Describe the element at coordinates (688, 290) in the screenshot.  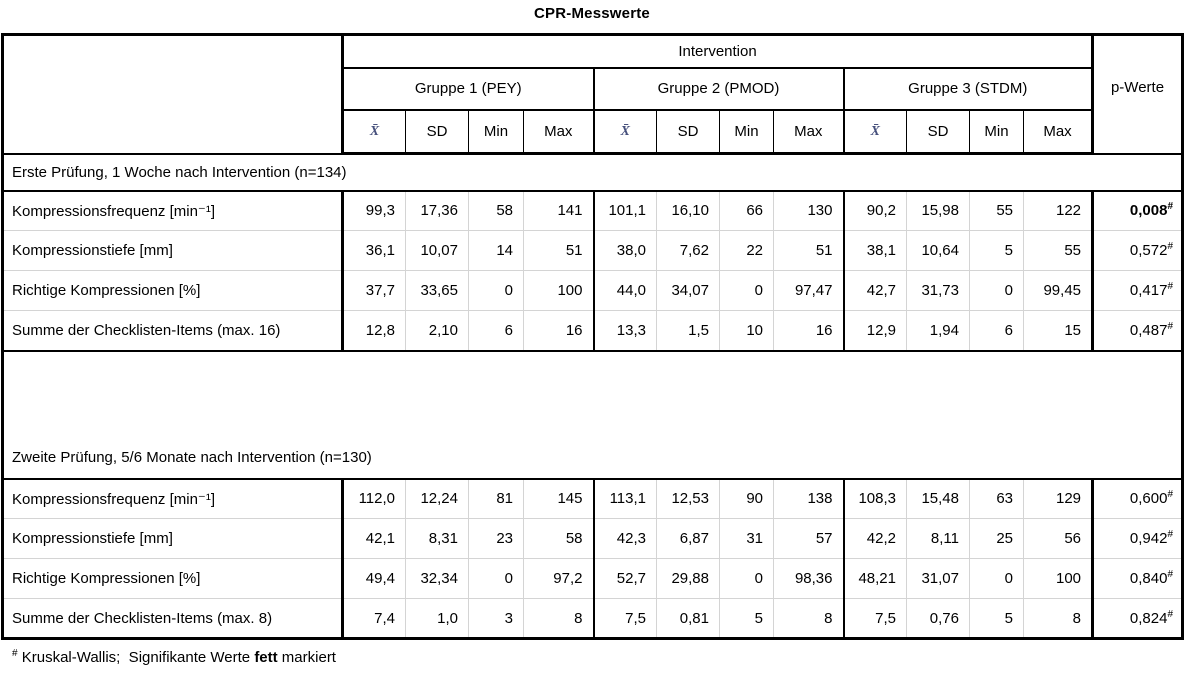
I see `stat-value: 34,07` at that location.